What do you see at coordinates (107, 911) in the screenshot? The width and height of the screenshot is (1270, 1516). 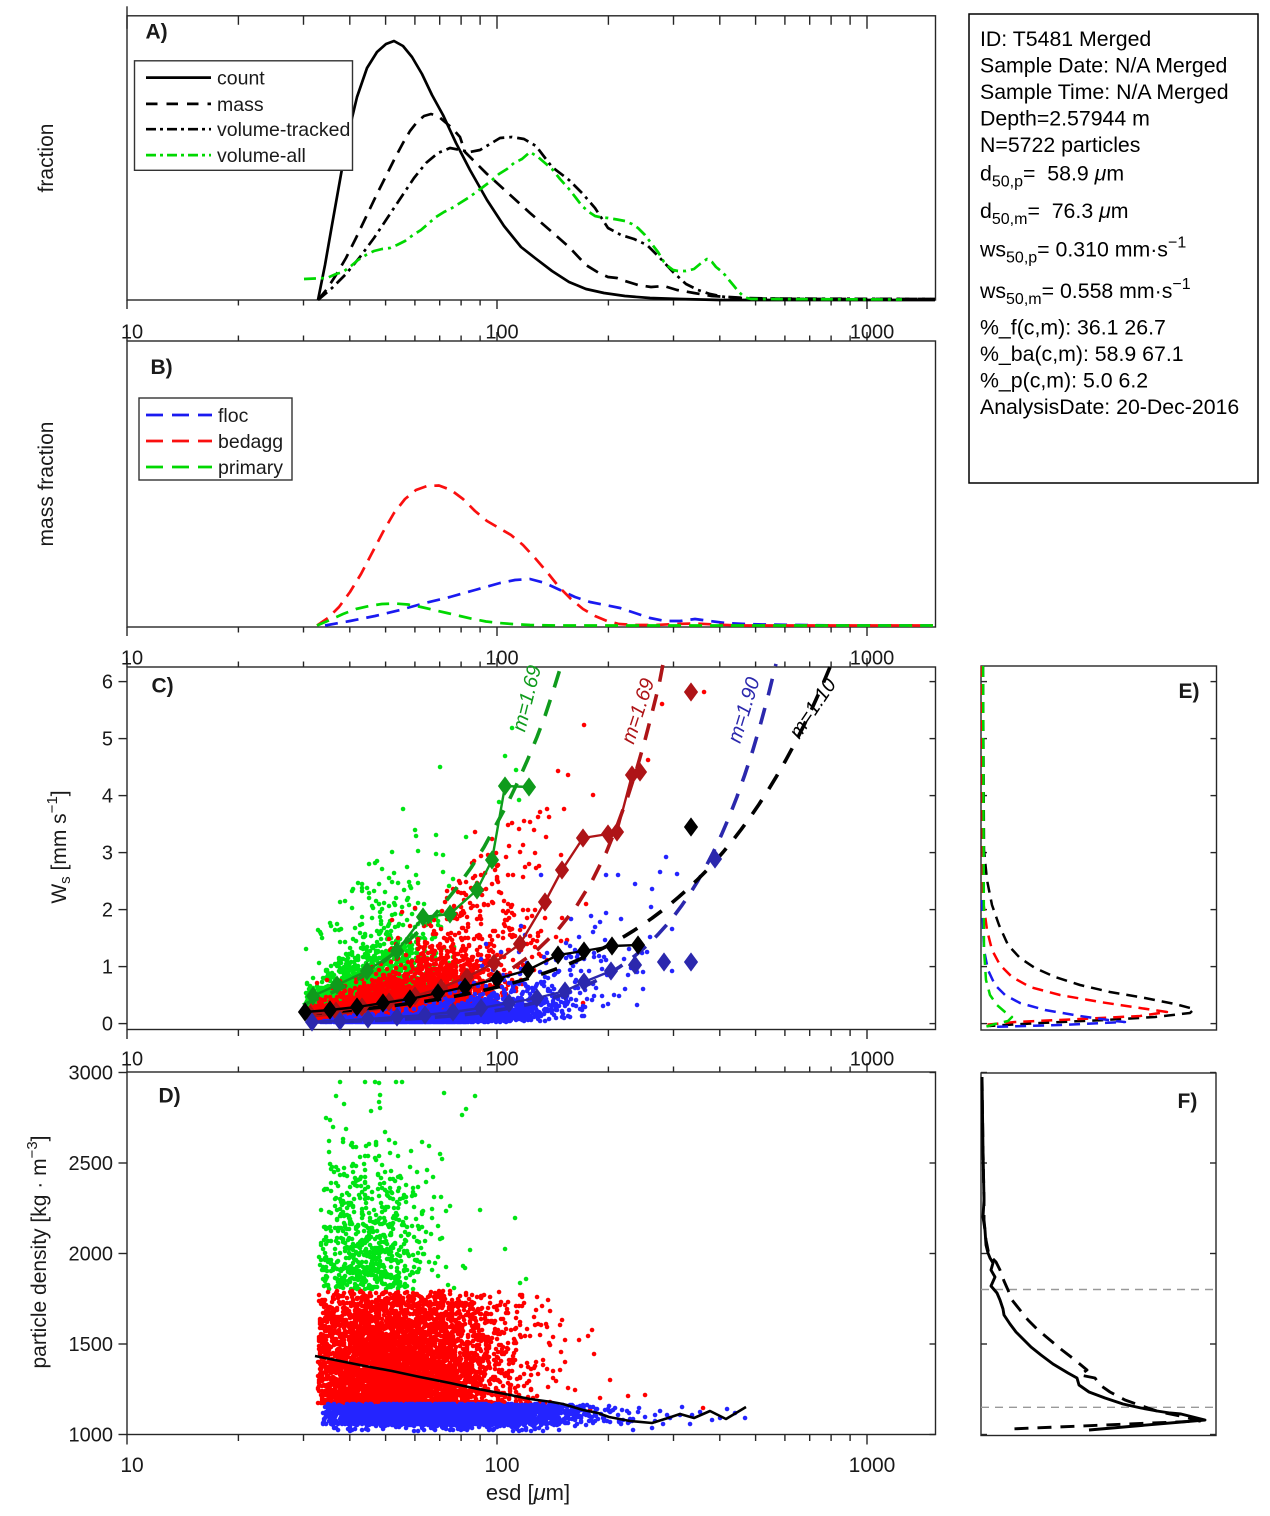 I see `svg-text: 2` at bounding box center [107, 911].